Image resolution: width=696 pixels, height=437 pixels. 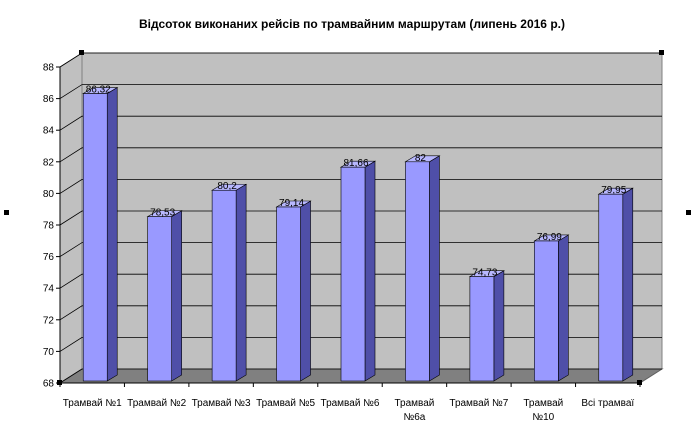 What do you see at coordinates (355, 163) in the screenshot?
I see `data-label: 81,66` at bounding box center [355, 163].